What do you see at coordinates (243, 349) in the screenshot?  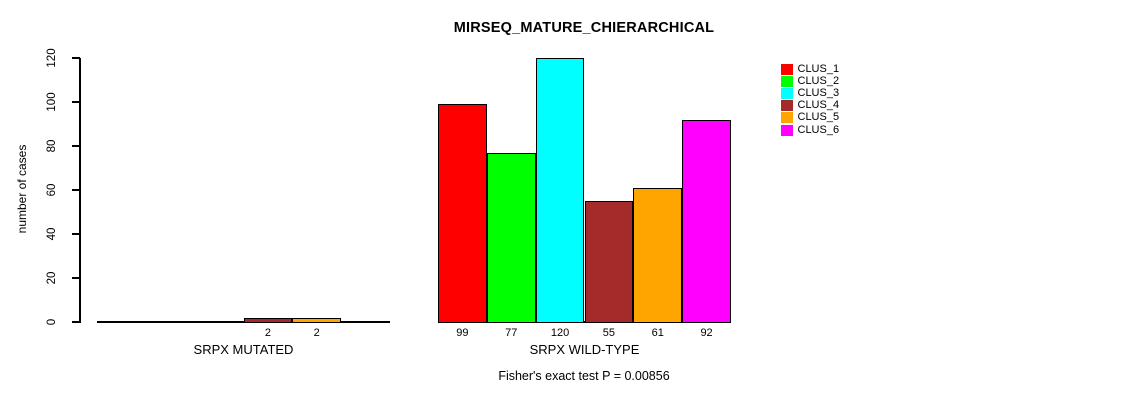 I see `group-label-mutated: SRPX MUTATED` at bounding box center [243, 349].